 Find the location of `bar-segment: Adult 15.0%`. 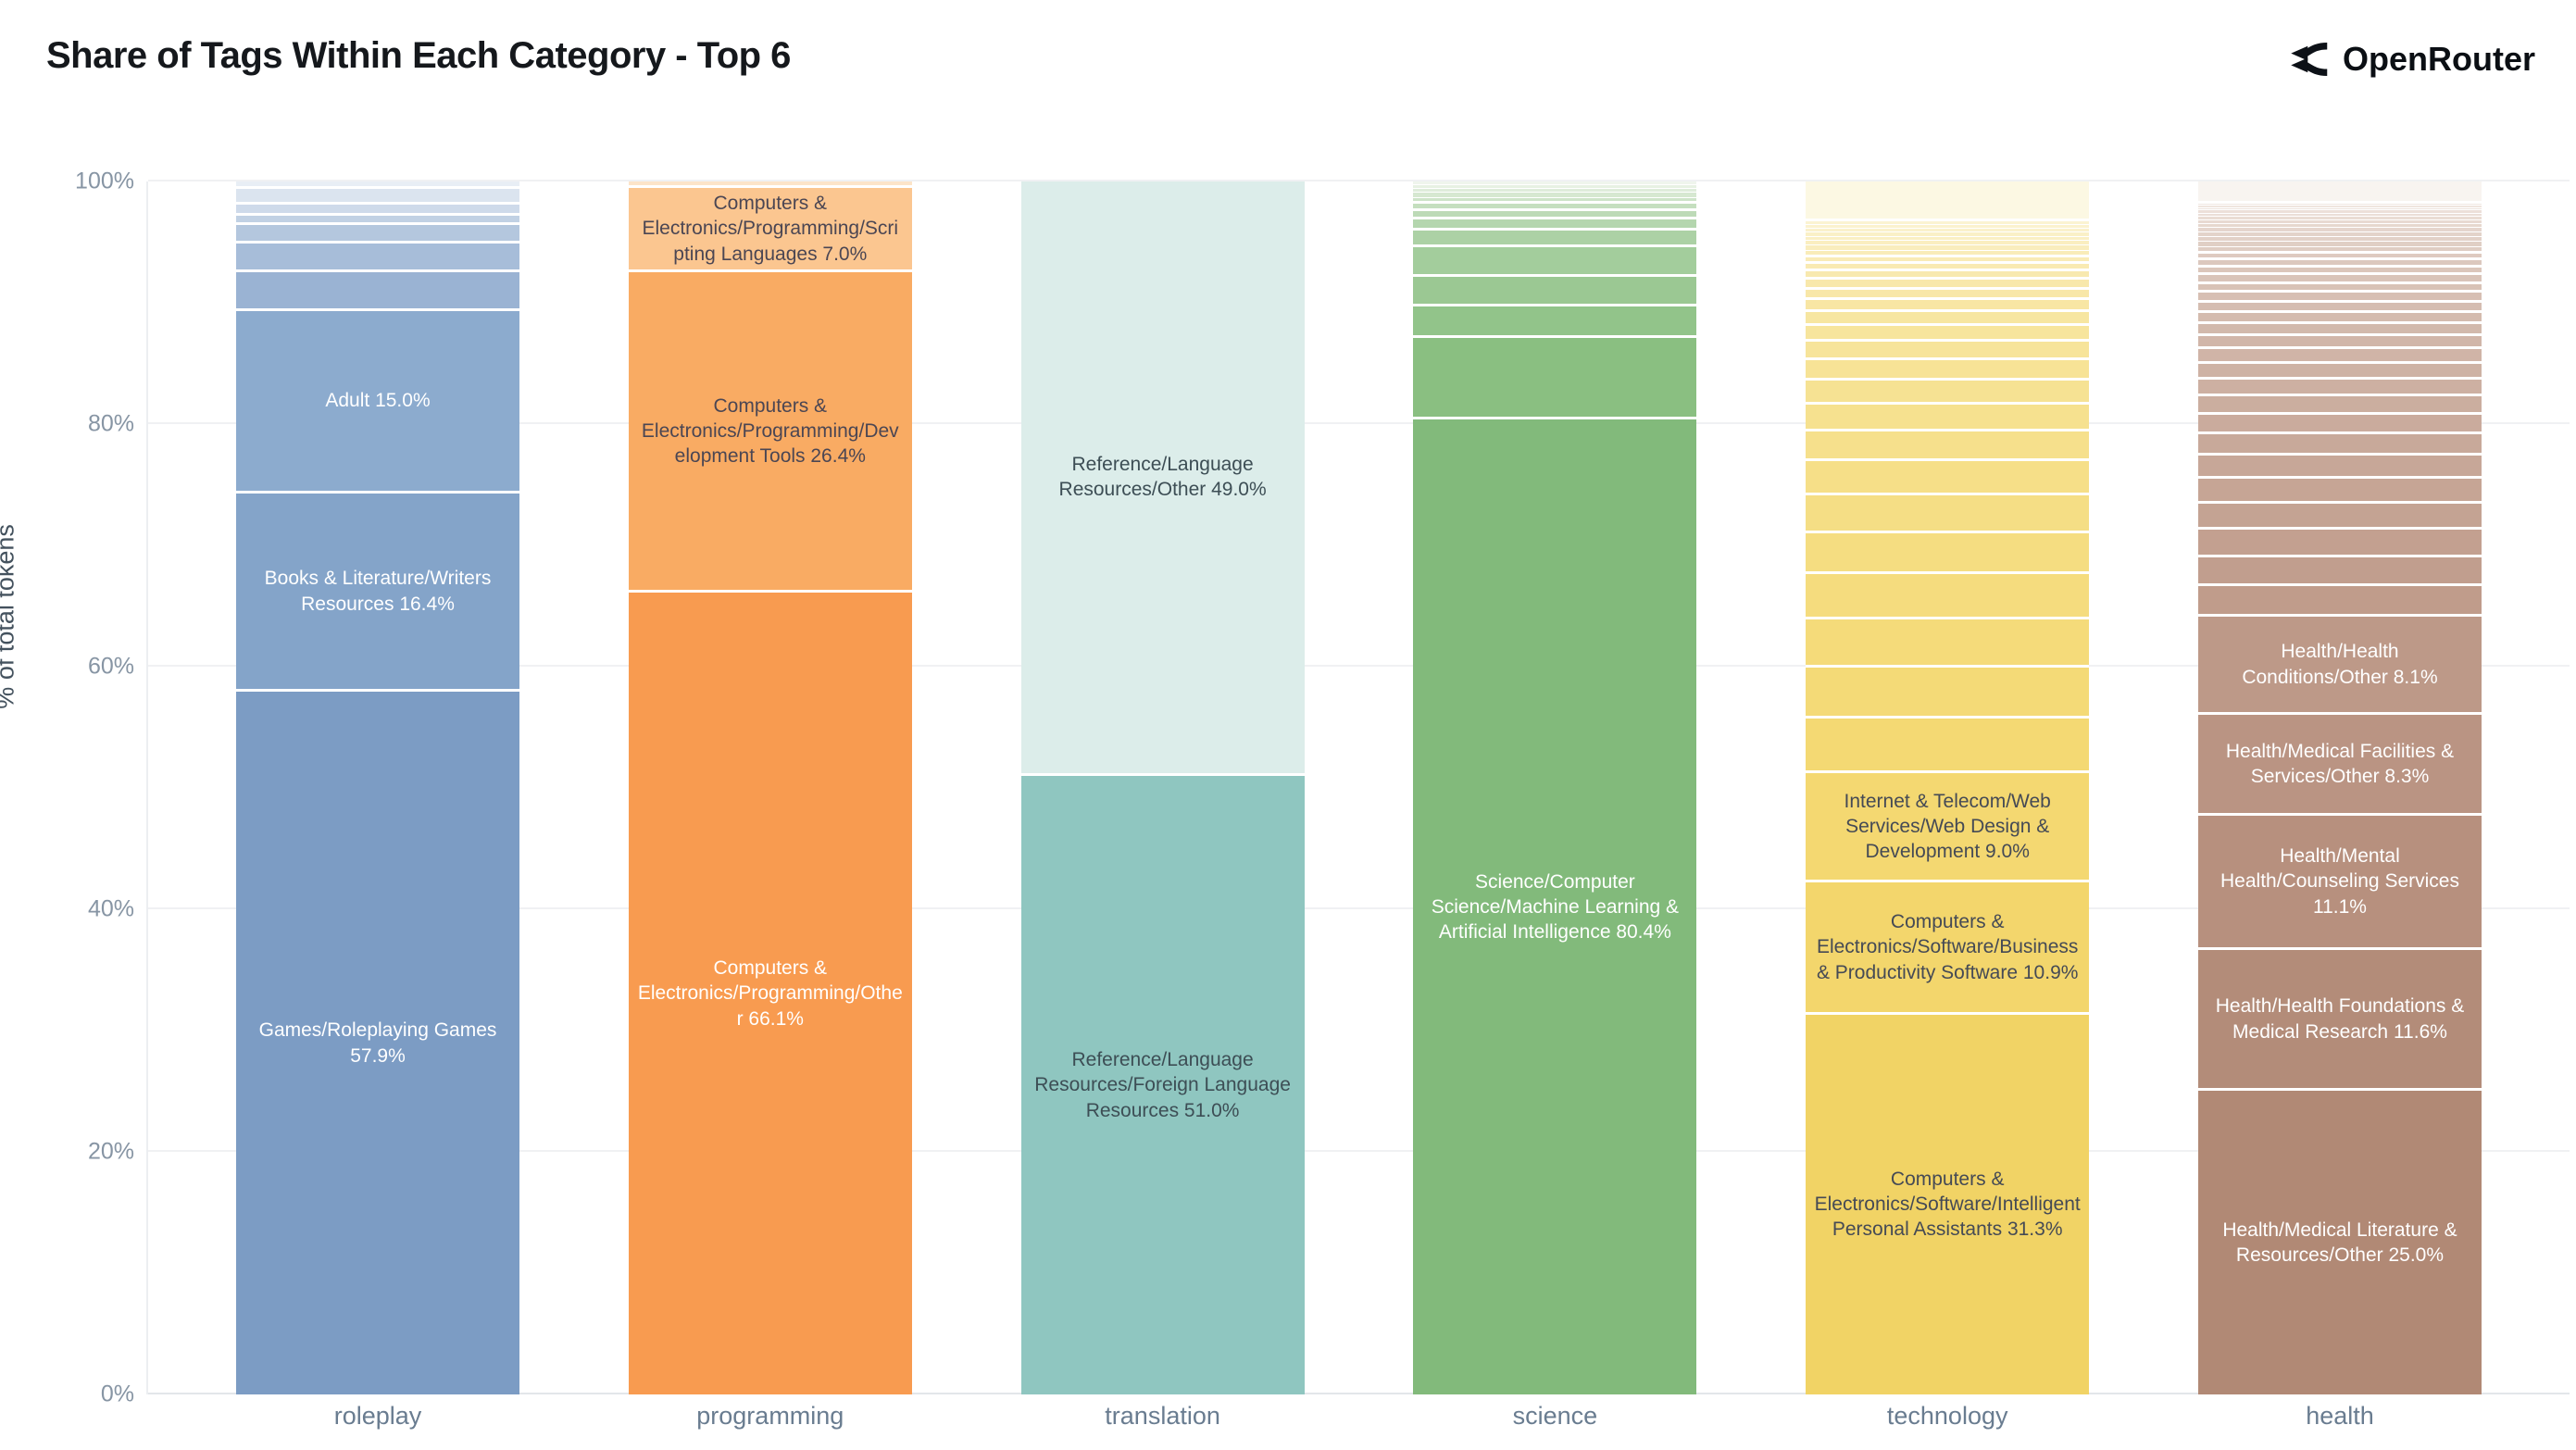

bar-segment: Adult 15.0% is located at coordinates (377, 403).